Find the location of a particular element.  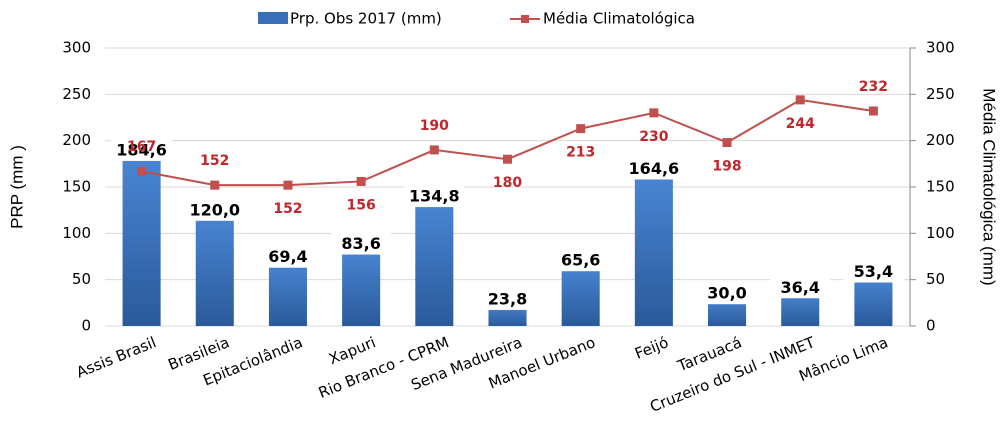

y-tick-label: 300 is located at coordinates (76, 48).